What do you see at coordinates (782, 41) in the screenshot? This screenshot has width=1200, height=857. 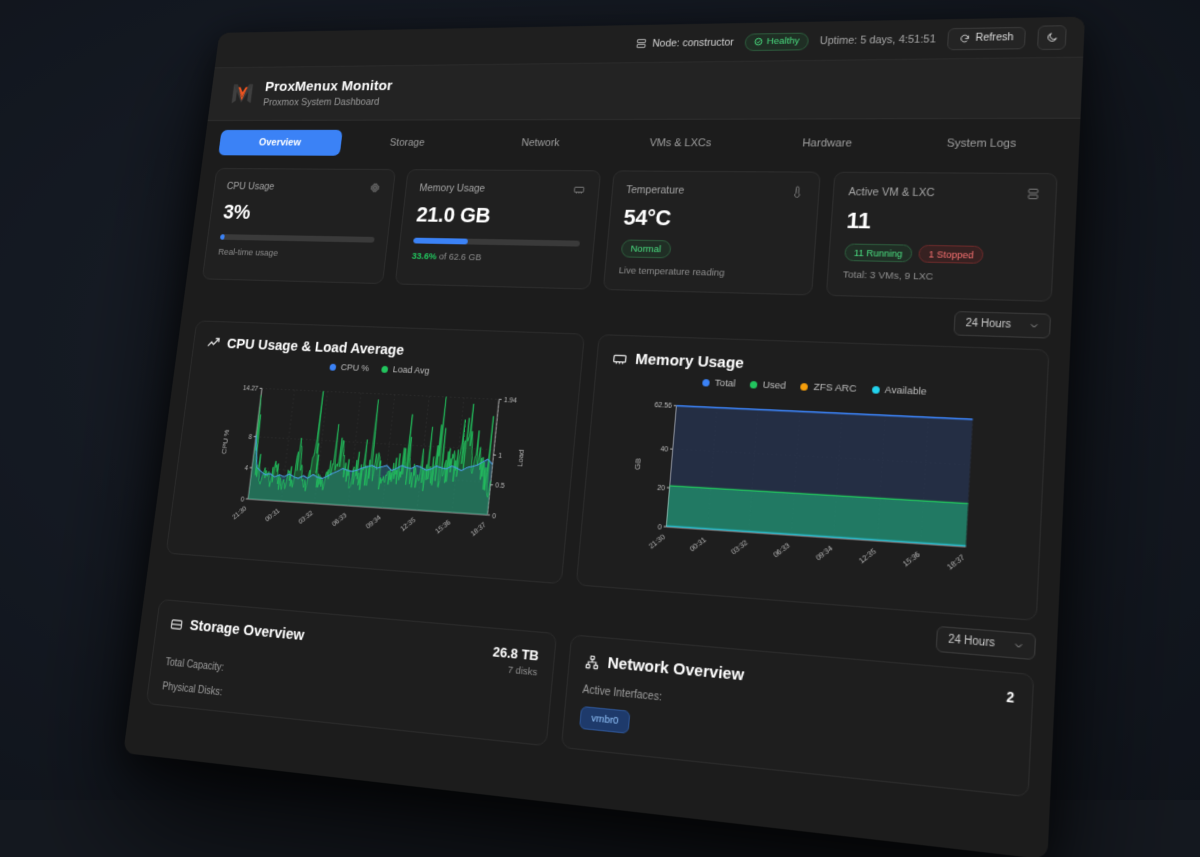 I see `health-badge-label: Healthy` at bounding box center [782, 41].